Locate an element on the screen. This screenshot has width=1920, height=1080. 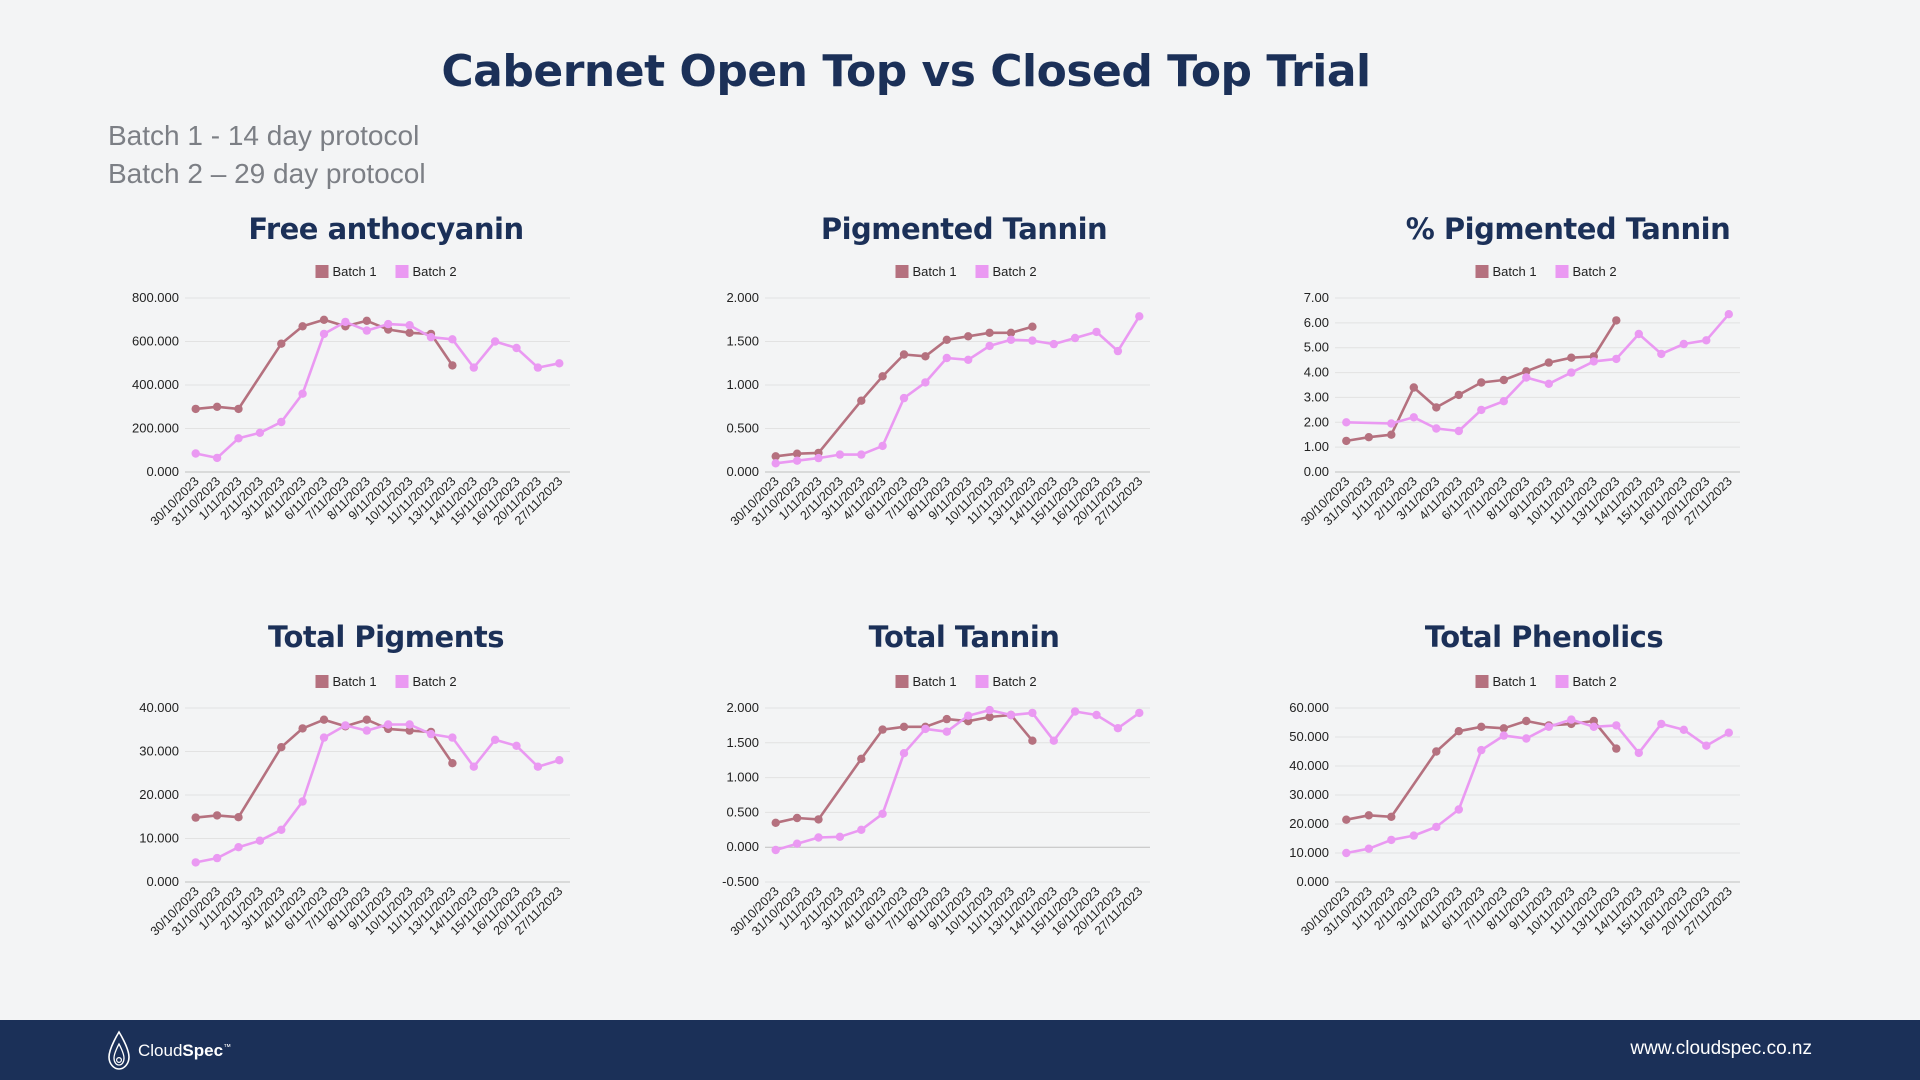
y-tick-label: 60.000 is located at coordinates (1309, 707).